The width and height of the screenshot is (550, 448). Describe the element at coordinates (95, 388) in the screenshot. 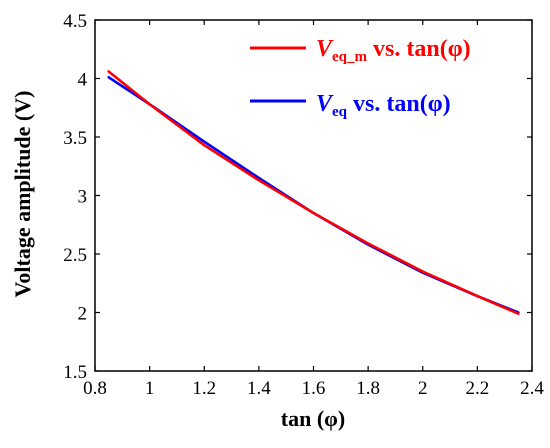

I see `x-tick-label: 0.8` at that location.